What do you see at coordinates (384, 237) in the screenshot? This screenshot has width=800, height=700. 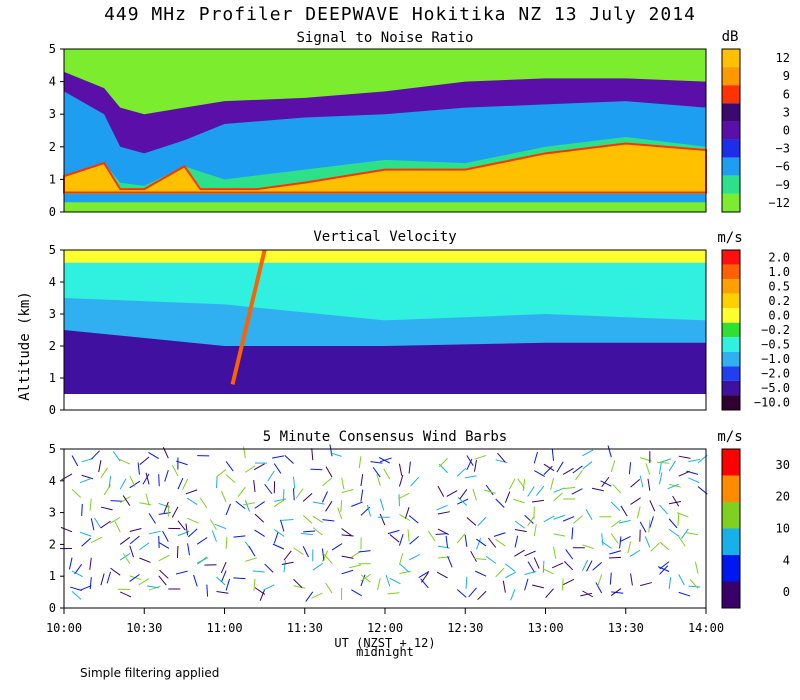 I see `panel-title-2: Vertical Velocity` at bounding box center [384, 237].